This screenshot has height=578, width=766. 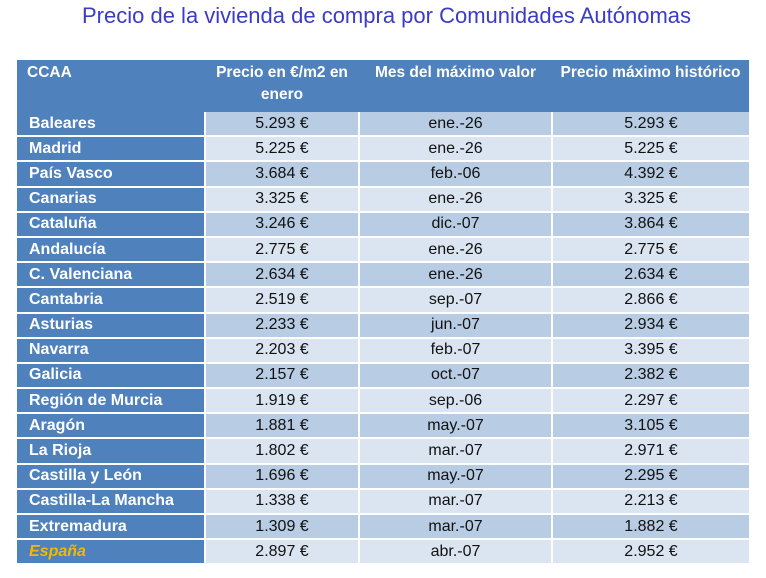 What do you see at coordinates (650, 325) in the screenshot?
I see `precio-maximo: 2.934 €` at bounding box center [650, 325].